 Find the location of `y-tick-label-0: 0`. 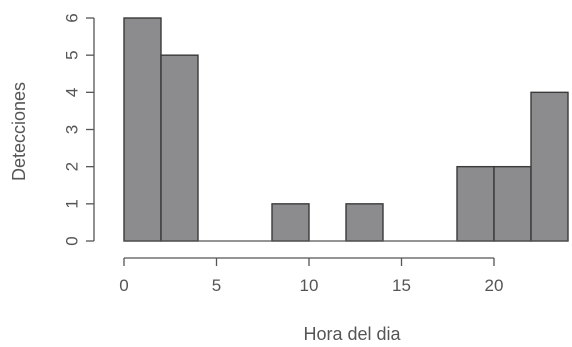

y-tick-label-0: 0 is located at coordinates (72, 240).